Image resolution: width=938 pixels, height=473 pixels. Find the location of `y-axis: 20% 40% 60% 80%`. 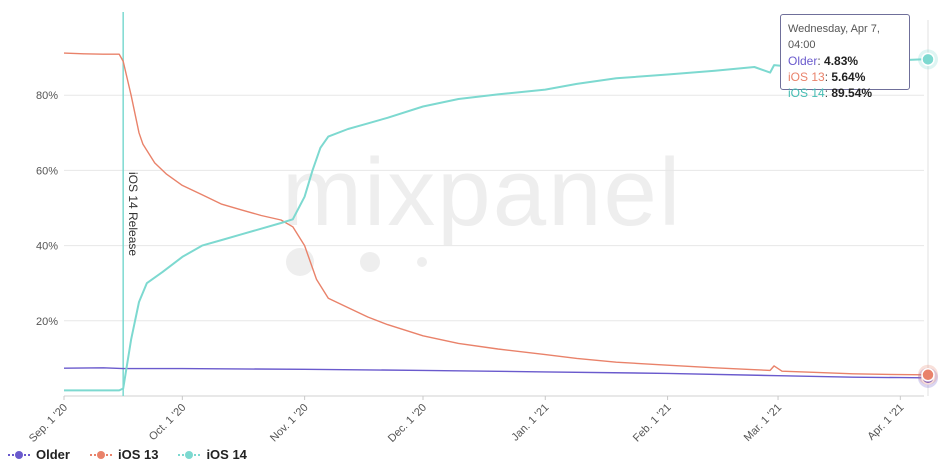

y-axis: 20% 40% 60% 80% is located at coordinates (47, 209).